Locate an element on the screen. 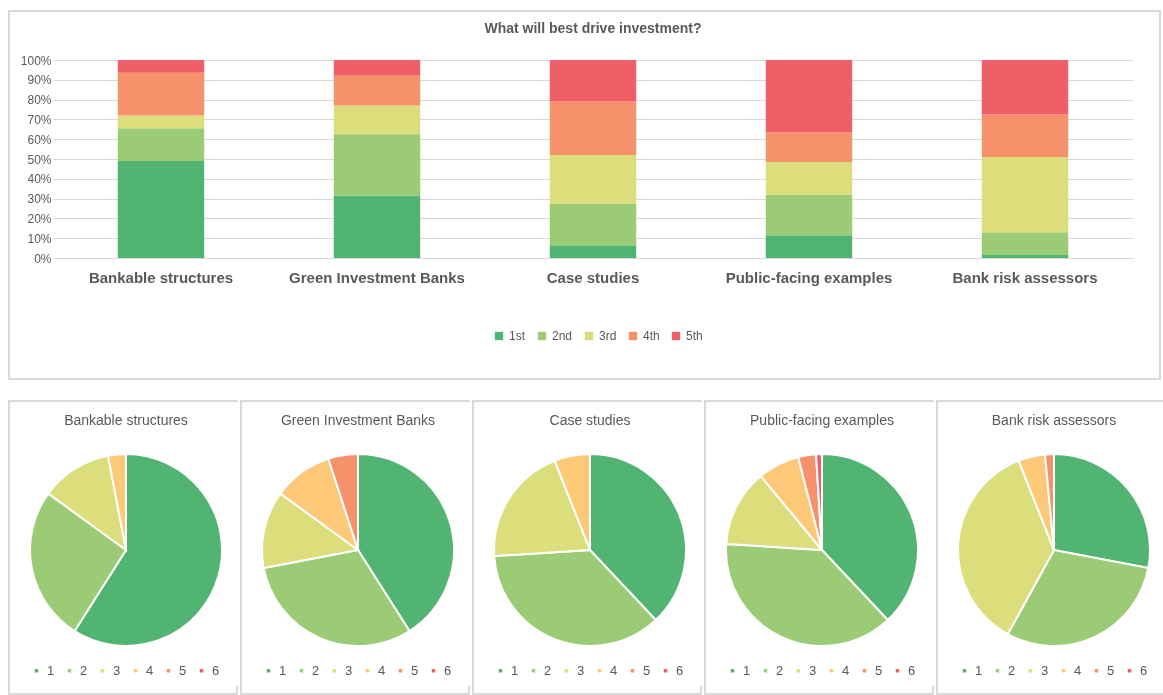  y-tick-label: 10% is located at coordinates (39, 238).